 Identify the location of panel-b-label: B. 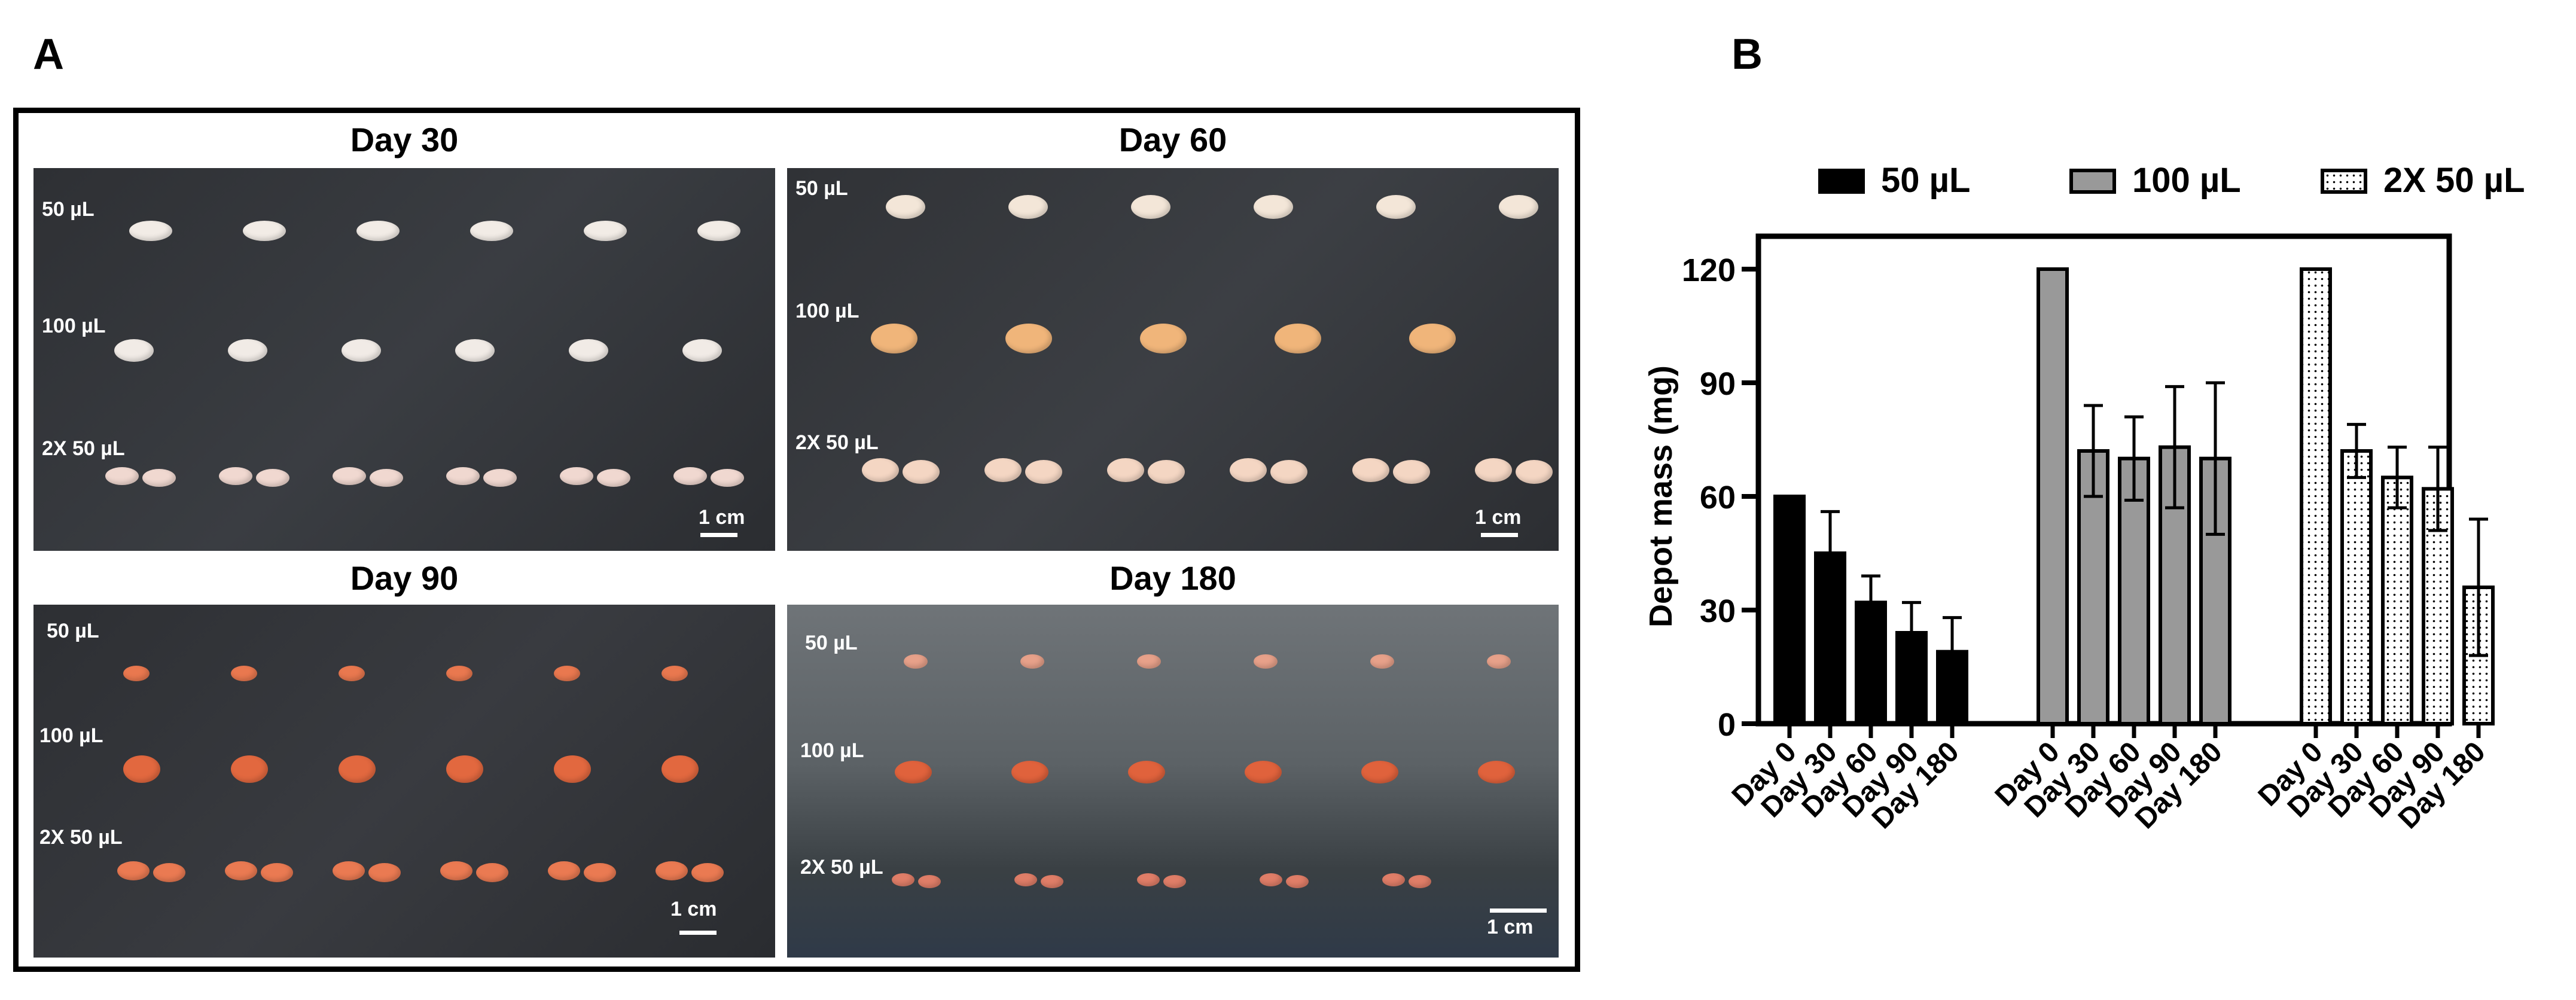
(1747, 54).